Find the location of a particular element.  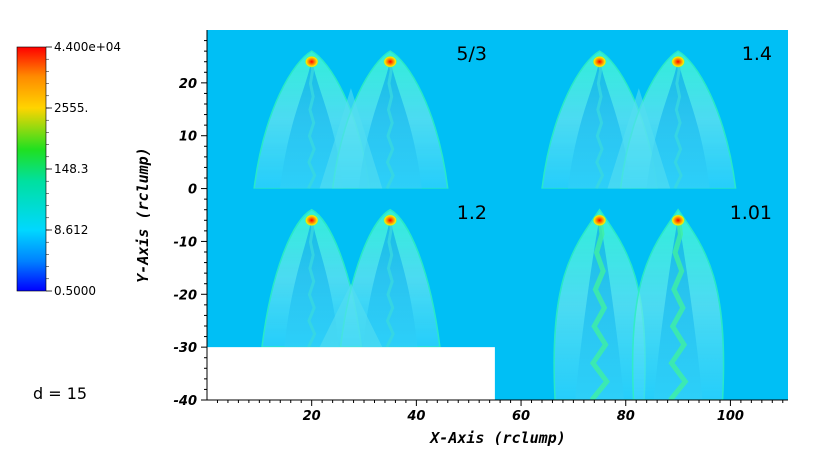

x-tick-label: 100 is located at coordinates (730, 416).